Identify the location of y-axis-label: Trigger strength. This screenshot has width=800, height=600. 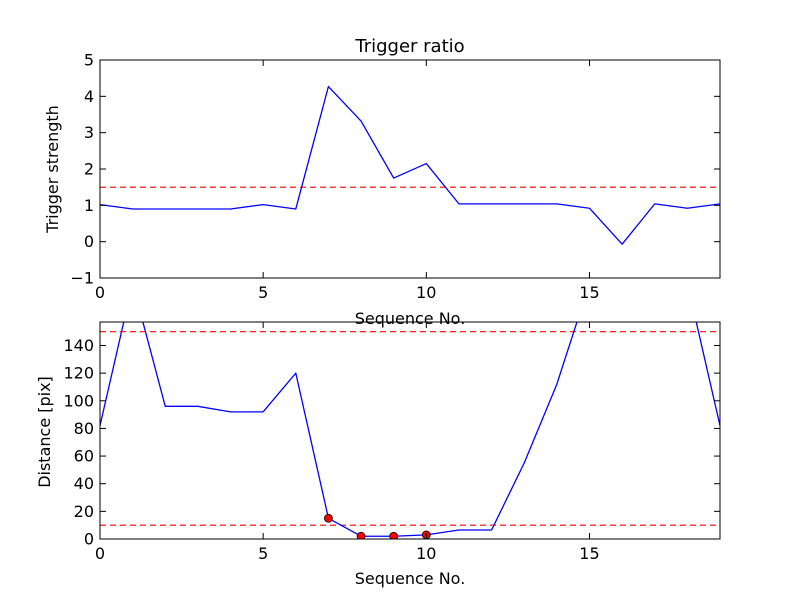
(52, 169).